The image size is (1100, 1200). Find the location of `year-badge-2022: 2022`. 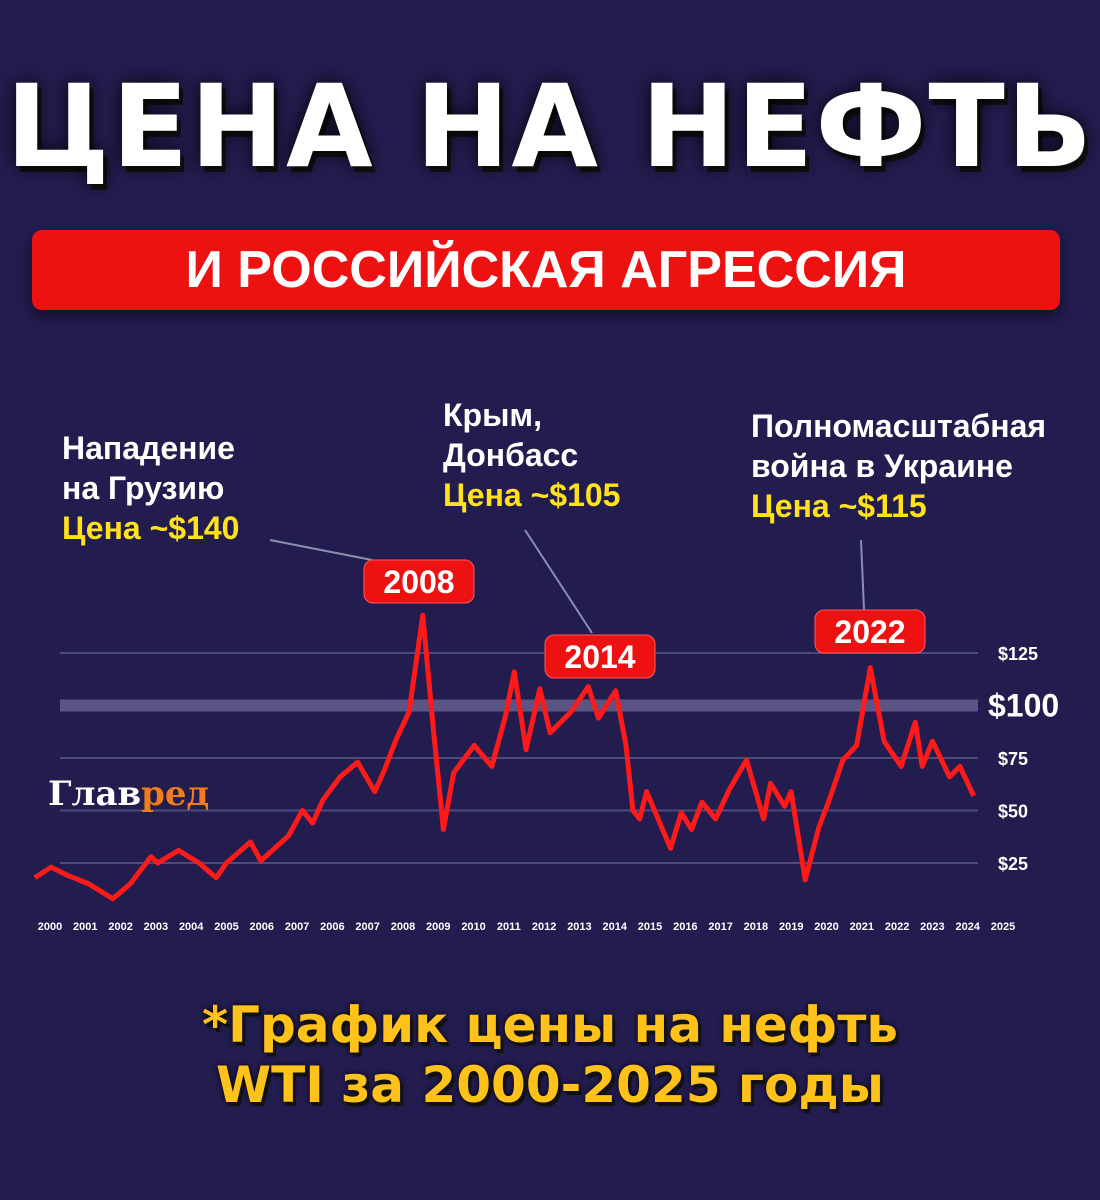

year-badge-2022: 2022 is located at coordinates (870, 631).